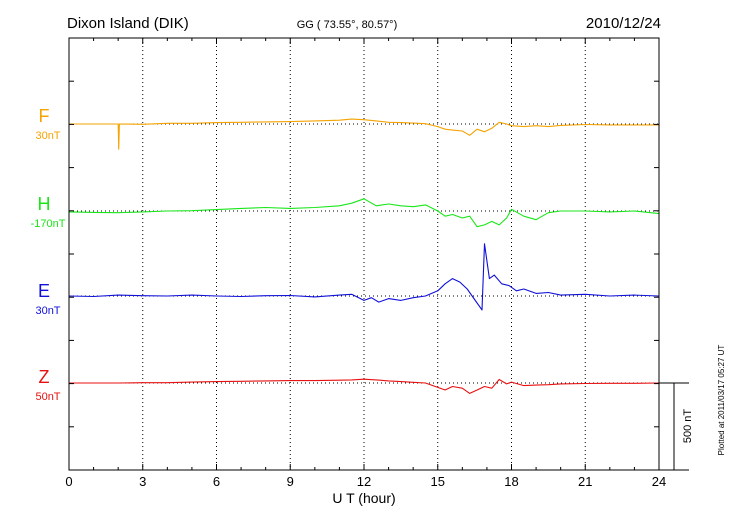  I want to click on scale-bar: 500 nT, so click(676, 426).